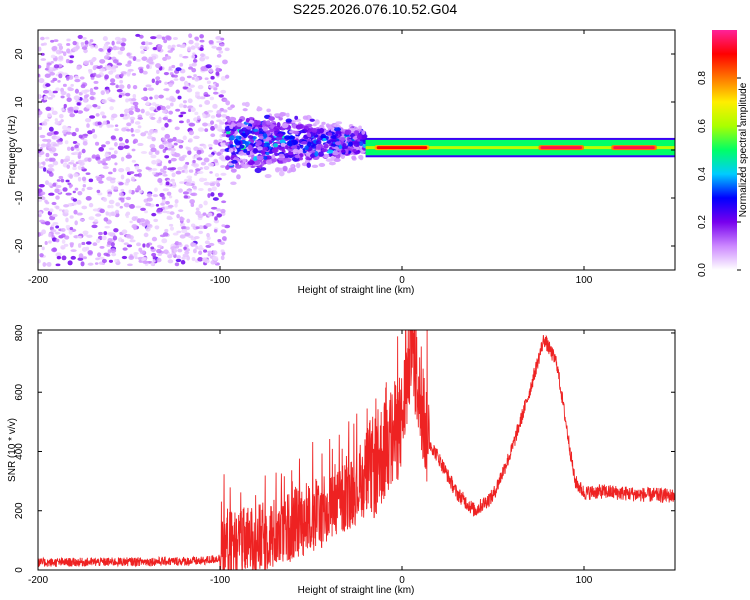 The width and height of the screenshot is (750, 600). What do you see at coordinates (220, 580) in the screenshot?
I see `x-tick-label: -100` at bounding box center [220, 580].